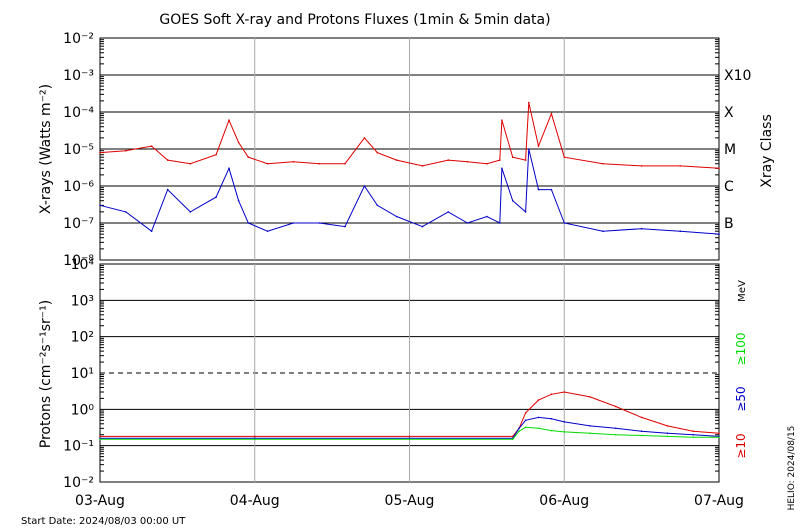 The image size is (800, 530). I want to click on xray-class-label: C, so click(729, 187).